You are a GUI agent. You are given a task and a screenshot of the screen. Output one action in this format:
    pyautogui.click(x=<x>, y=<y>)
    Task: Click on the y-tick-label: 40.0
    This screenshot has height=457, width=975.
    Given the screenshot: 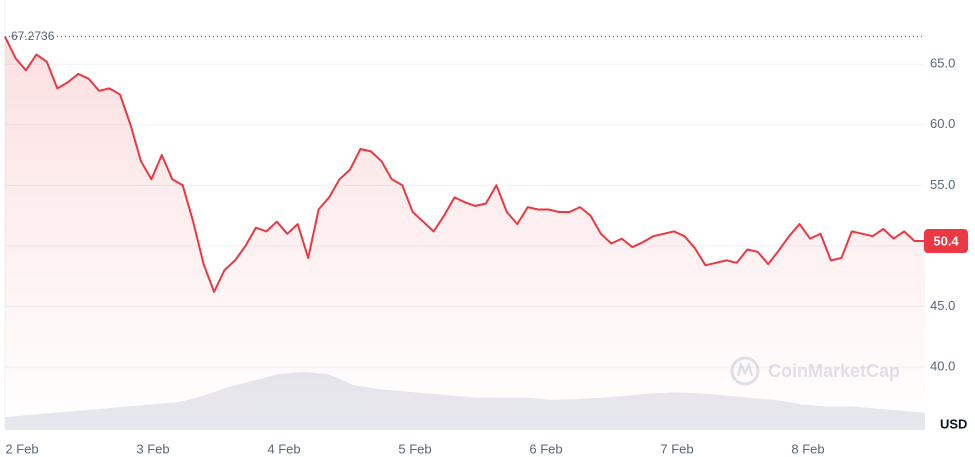 What is the action you would take?
    pyautogui.click(x=942, y=365)
    